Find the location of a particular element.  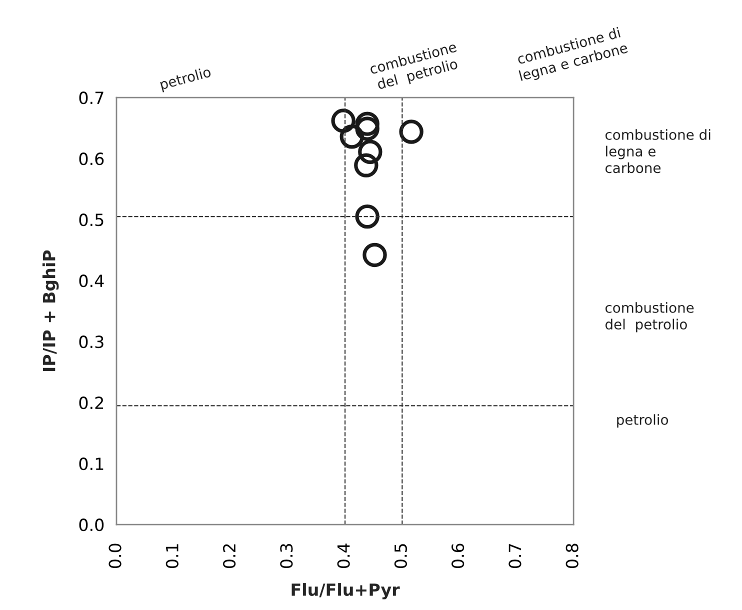

x-tick-label: 0.3 is located at coordinates (286, 556).